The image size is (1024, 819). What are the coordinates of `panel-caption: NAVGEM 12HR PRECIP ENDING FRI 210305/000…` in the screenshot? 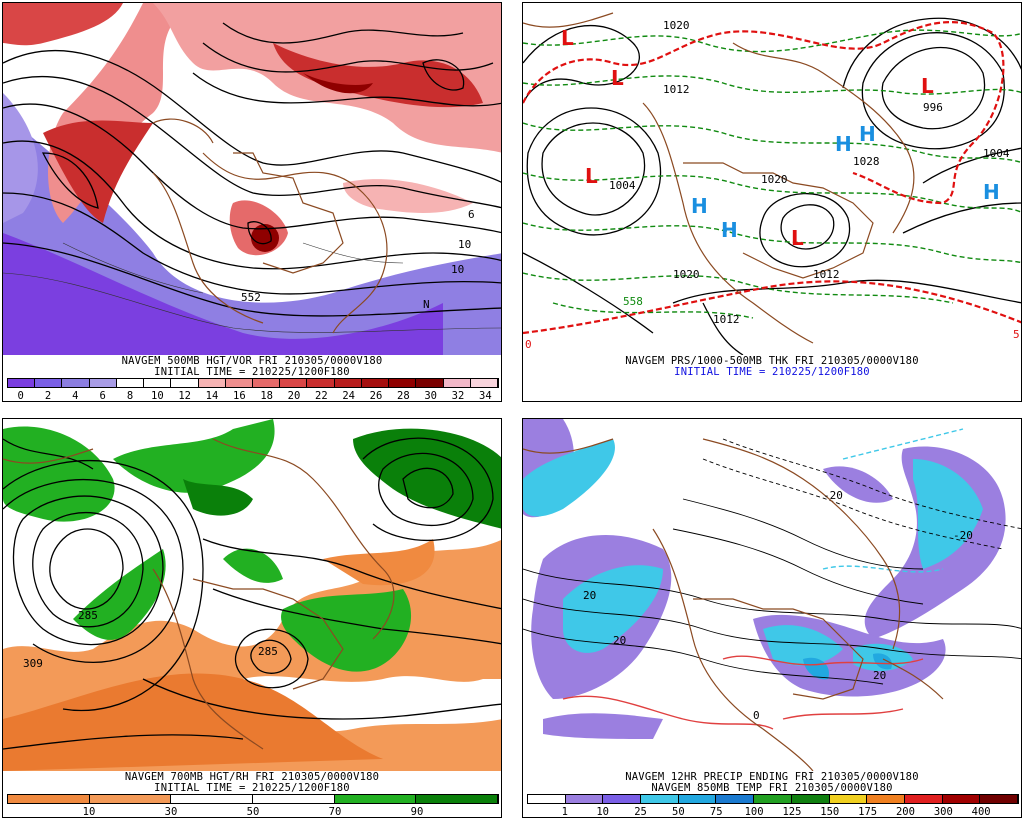 It's located at (772, 777).